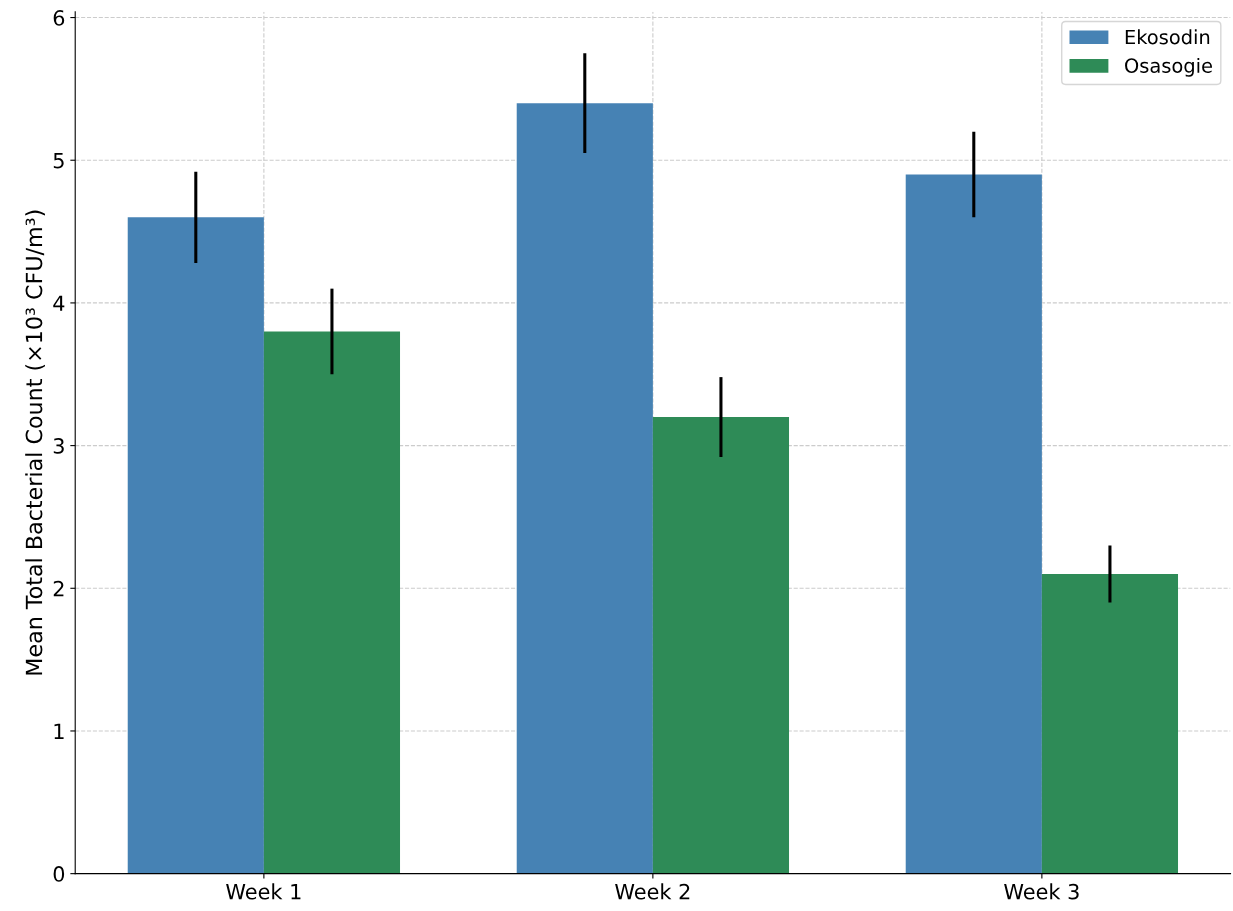 This screenshot has height=911, width=1233. What do you see at coordinates (1168, 67) in the screenshot?
I see `legend-label: Osasogie` at bounding box center [1168, 67].